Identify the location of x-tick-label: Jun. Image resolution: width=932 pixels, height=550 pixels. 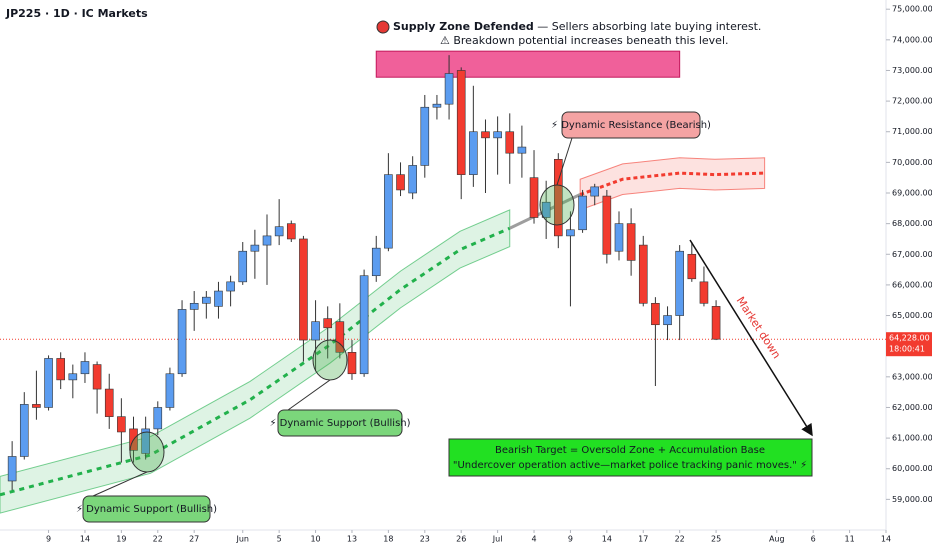
(242, 539).